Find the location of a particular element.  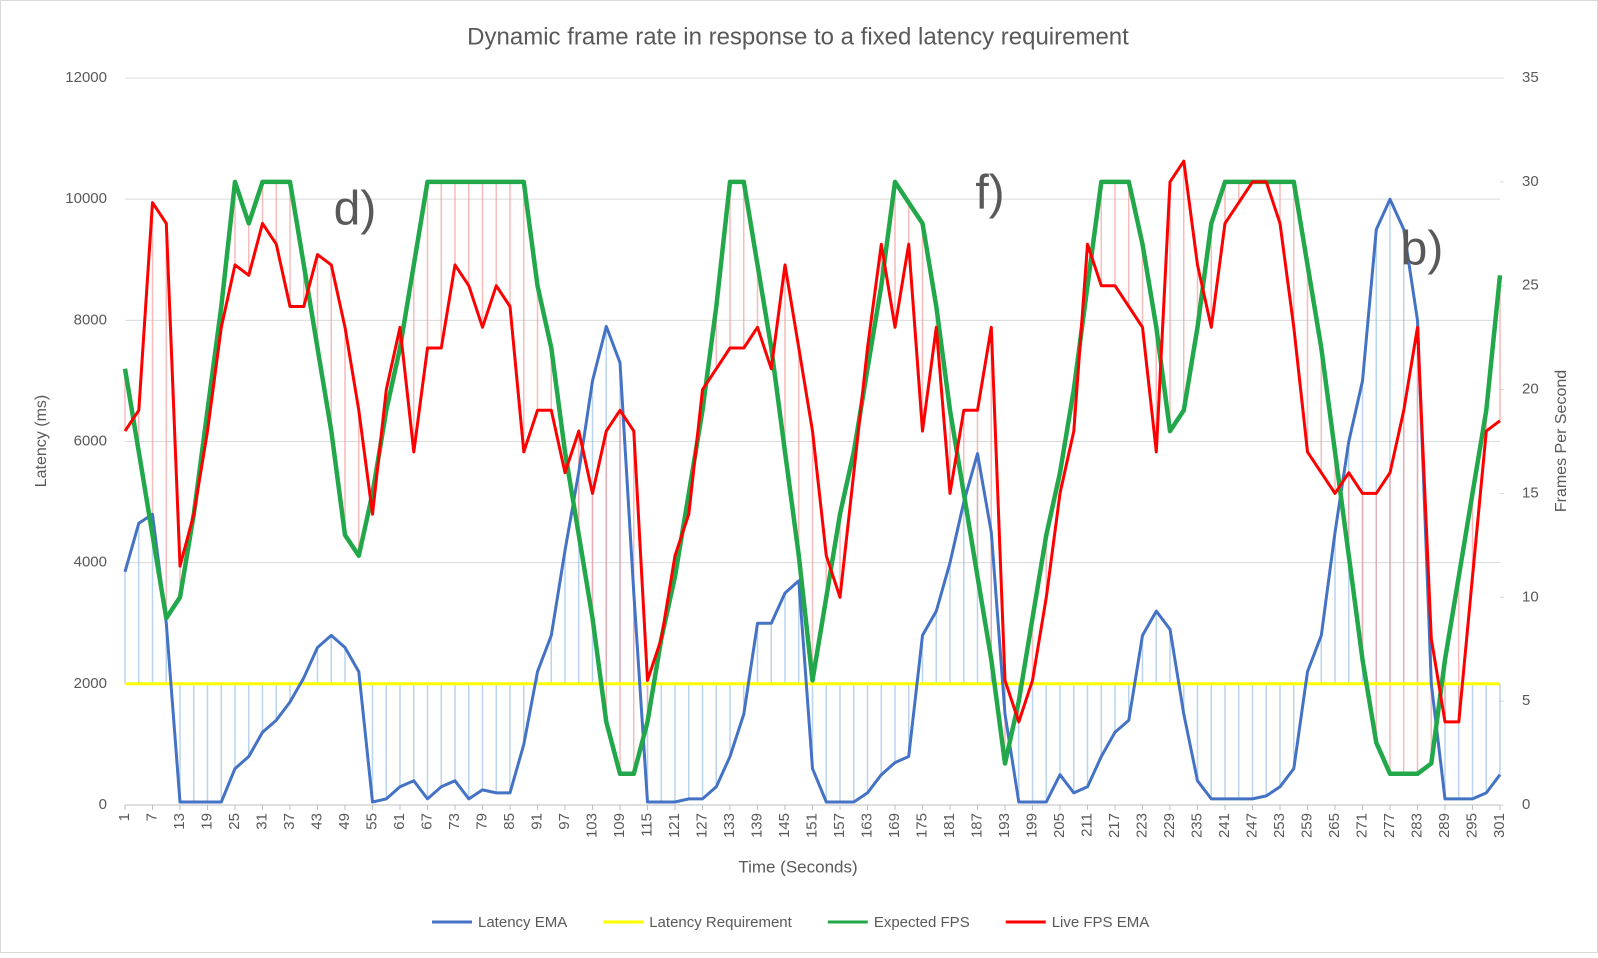

y2-tick-label: 25 is located at coordinates (1530, 285).